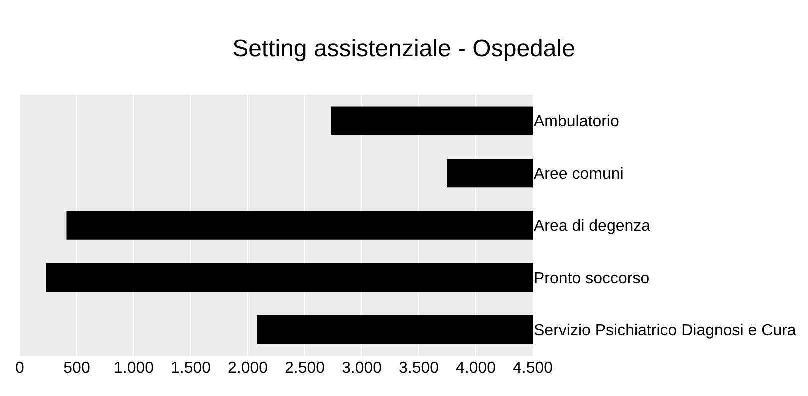 The height and width of the screenshot is (396, 808). I want to click on x-tick-label: 500, so click(77, 368).